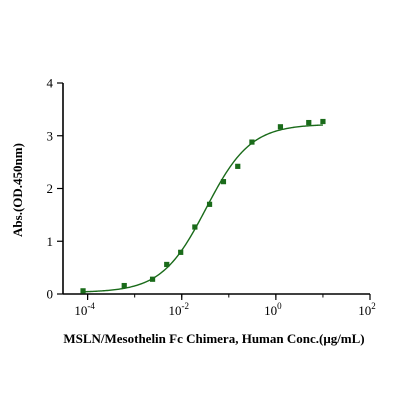 The image size is (416, 416). Describe the element at coordinates (50, 83) in the screenshot. I see `y-tick-label: 4` at that location.